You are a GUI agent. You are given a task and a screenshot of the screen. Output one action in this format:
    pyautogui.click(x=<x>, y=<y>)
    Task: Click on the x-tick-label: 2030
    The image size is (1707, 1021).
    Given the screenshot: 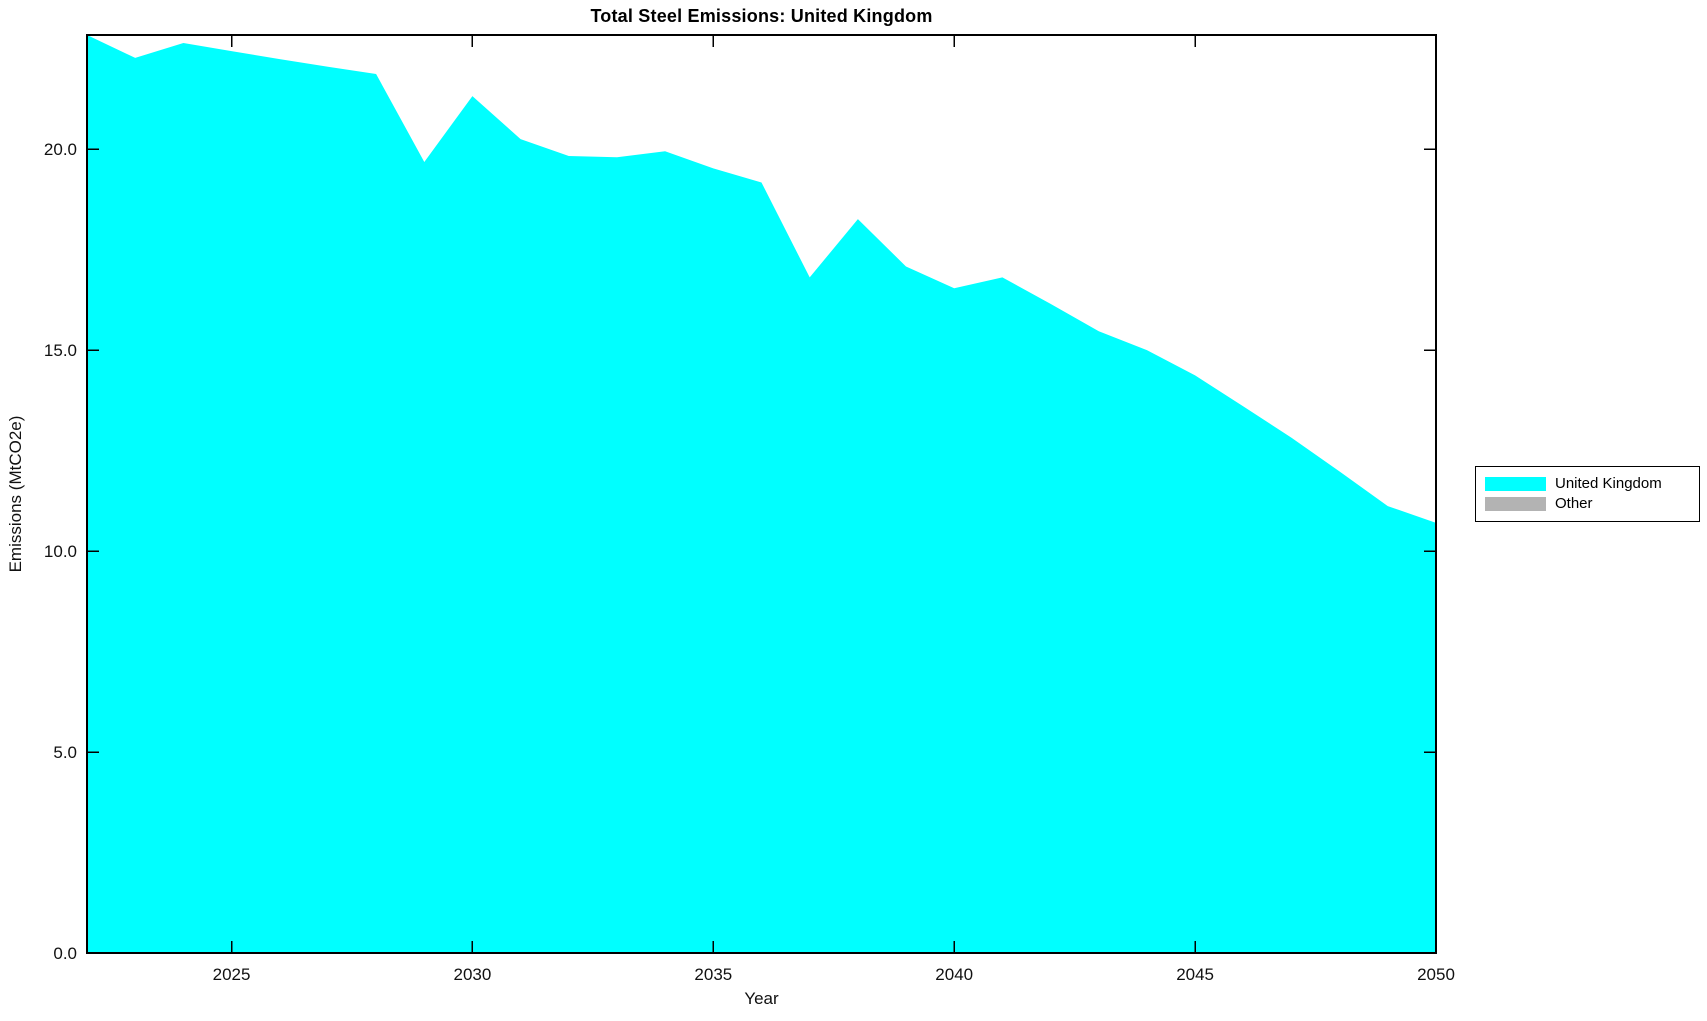 What is the action you would take?
    pyautogui.click(x=473, y=974)
    